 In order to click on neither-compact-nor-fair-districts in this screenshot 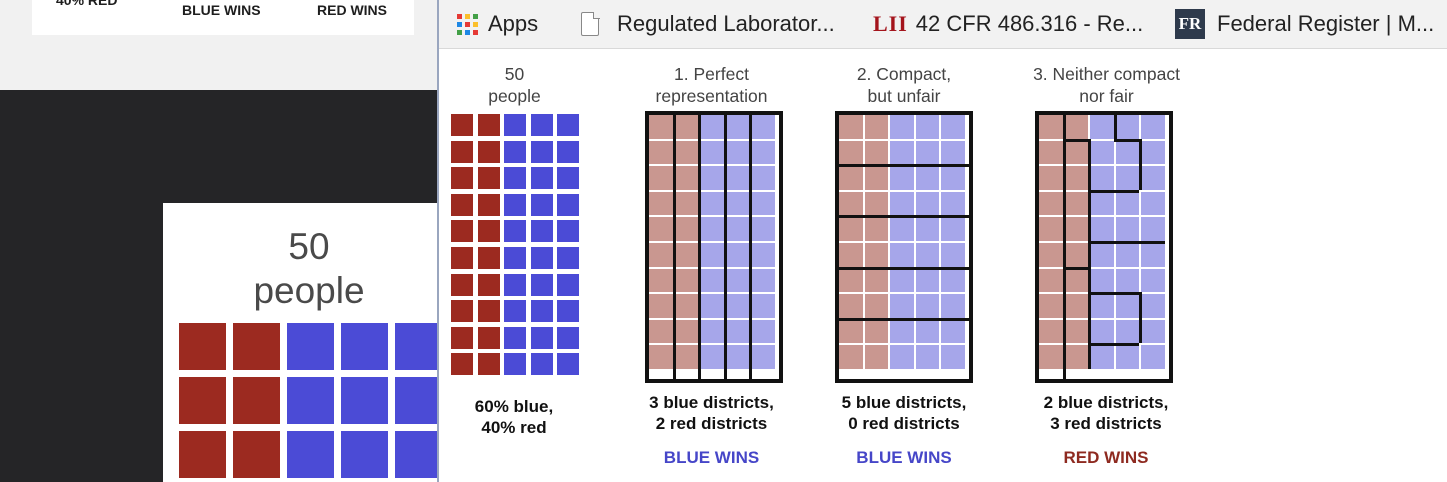, I will do `click(1104, 247)`.